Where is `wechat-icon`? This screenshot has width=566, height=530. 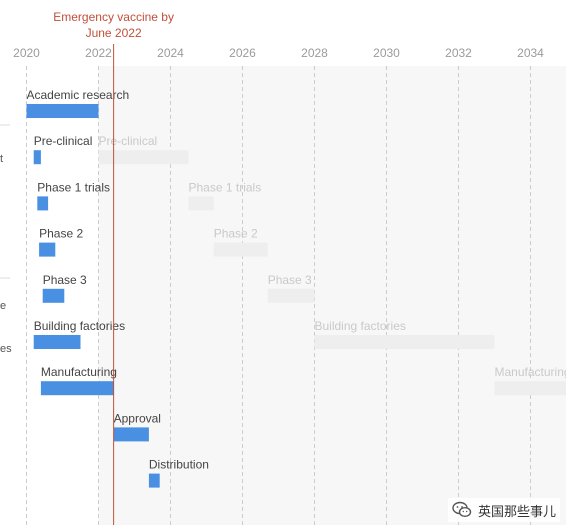
wechat-icon is located at coordinates (462, 509).